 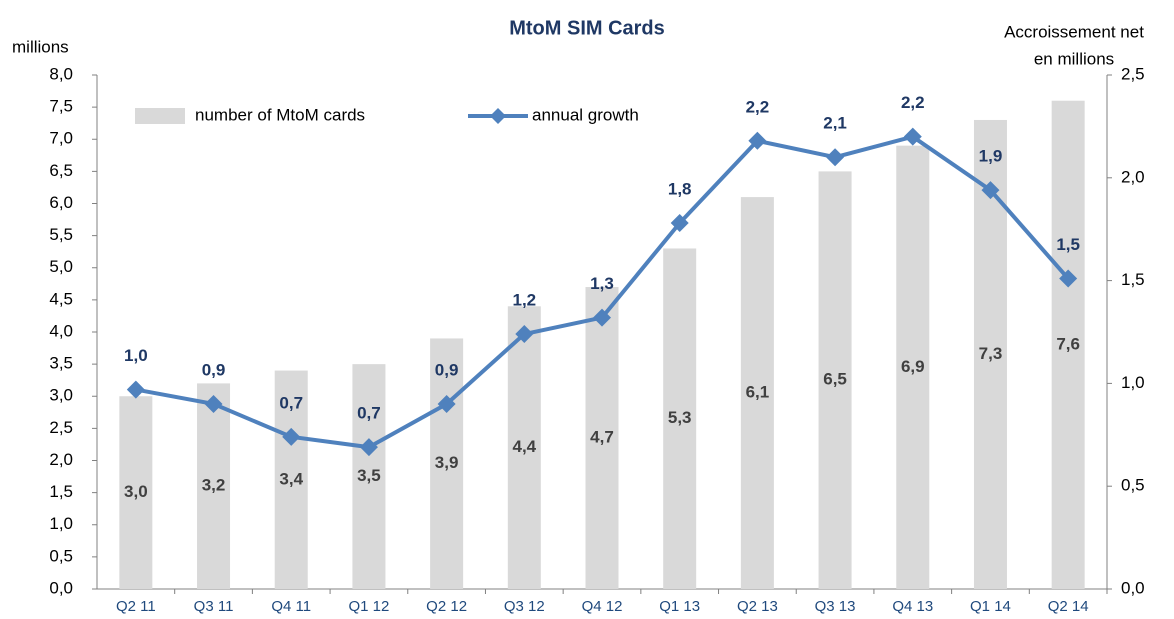 I want to click on y-tick-label: 3,0, so click(x=61, y=395).